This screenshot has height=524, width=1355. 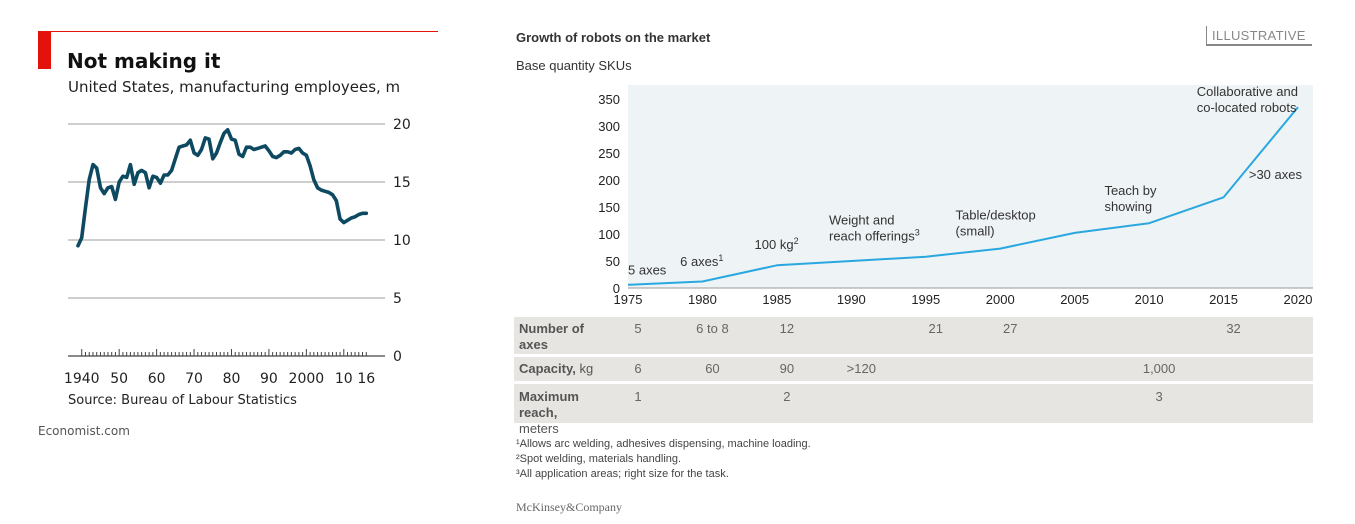 I want to click on row-label-bold: Maximum reach,, so click(x=549, y=404).